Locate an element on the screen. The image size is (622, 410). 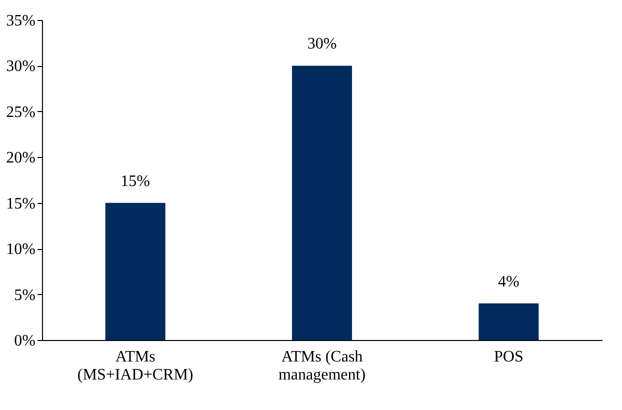
y-tick-label: 15% is located at coordinates (21, 203).